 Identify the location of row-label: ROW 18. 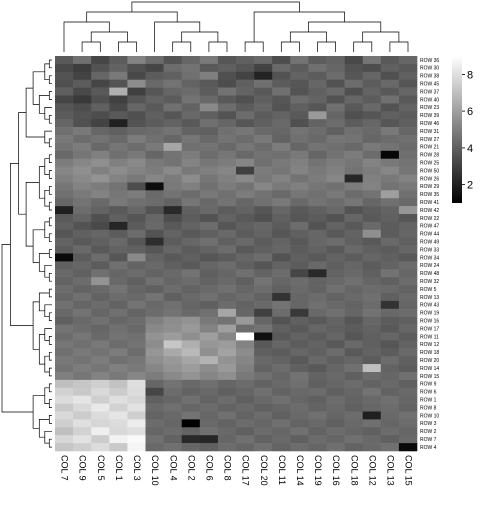
(429, 353).